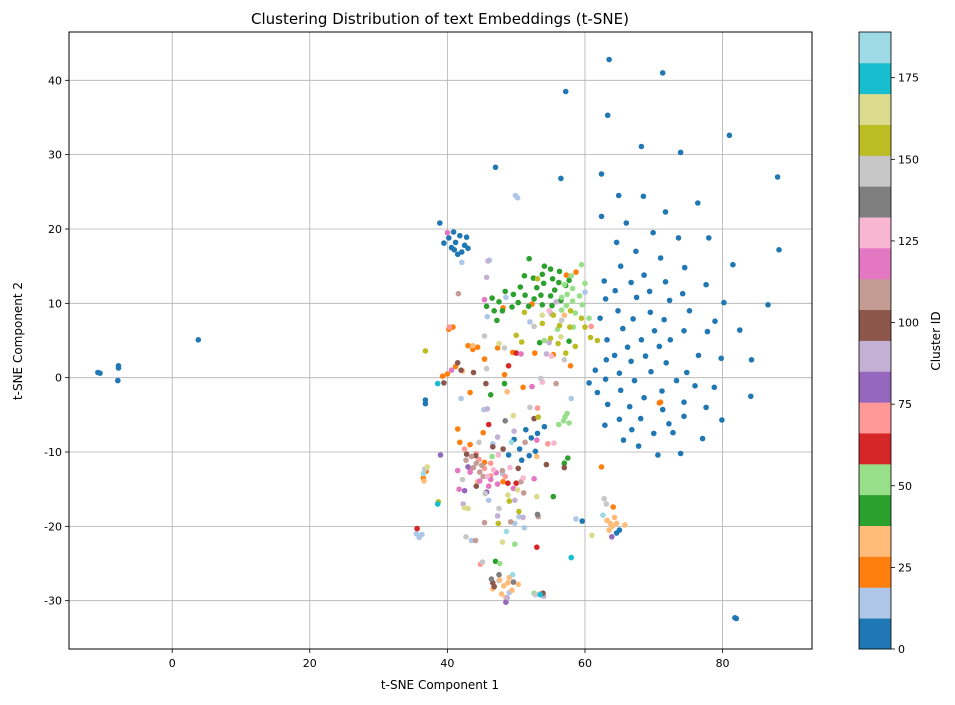 Image resolution: width=955 pixels, height=705 pixels. Describe the element at coordinates (55, 80) in the screenshot. I see `y-tick-label: 40` at that location.